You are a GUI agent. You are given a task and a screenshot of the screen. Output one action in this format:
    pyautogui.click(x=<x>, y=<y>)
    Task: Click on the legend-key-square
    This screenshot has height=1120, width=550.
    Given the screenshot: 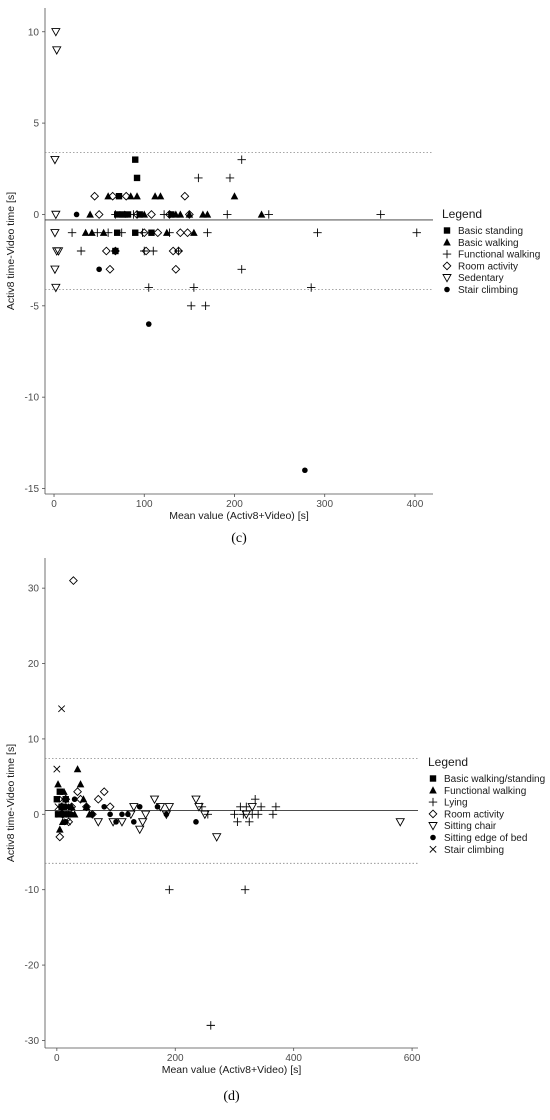 What is the action you would take?
    pyautogui.click(x=433, y=778)
    